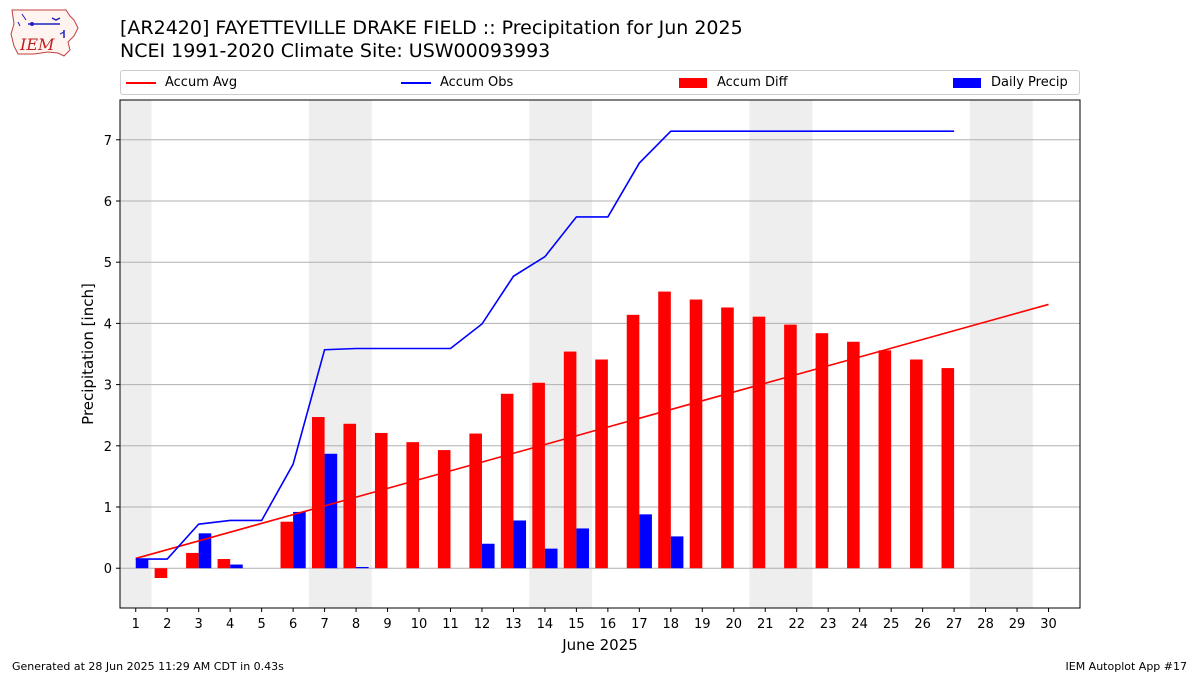 This screenshot has width=1200, height=675. I want to click on legend-item-daily-precip: Daily Precip, so click(1010, 82).